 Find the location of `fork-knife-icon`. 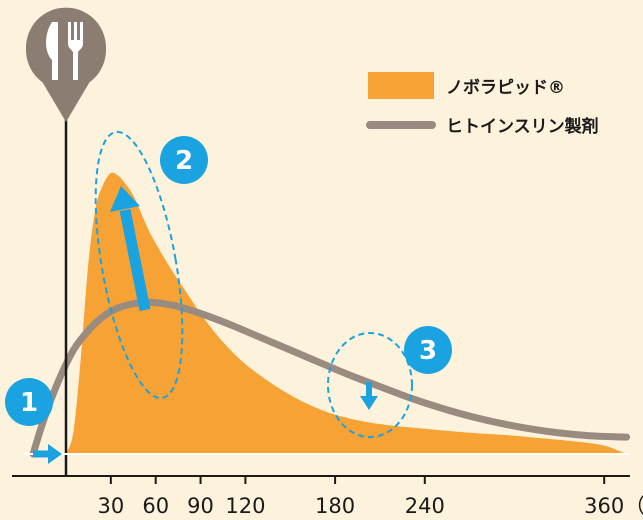

fork-knife-icon is located at coordinates (65, 64).